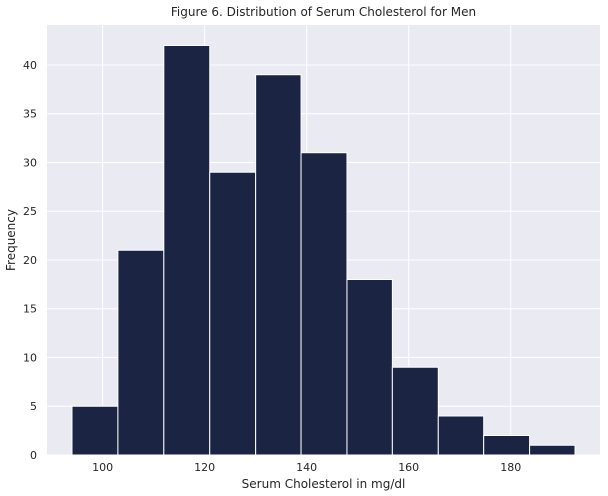 The height and width of the screenshot is (496, 608). I want to click on x-tick-label: 120, so click(204, 467).